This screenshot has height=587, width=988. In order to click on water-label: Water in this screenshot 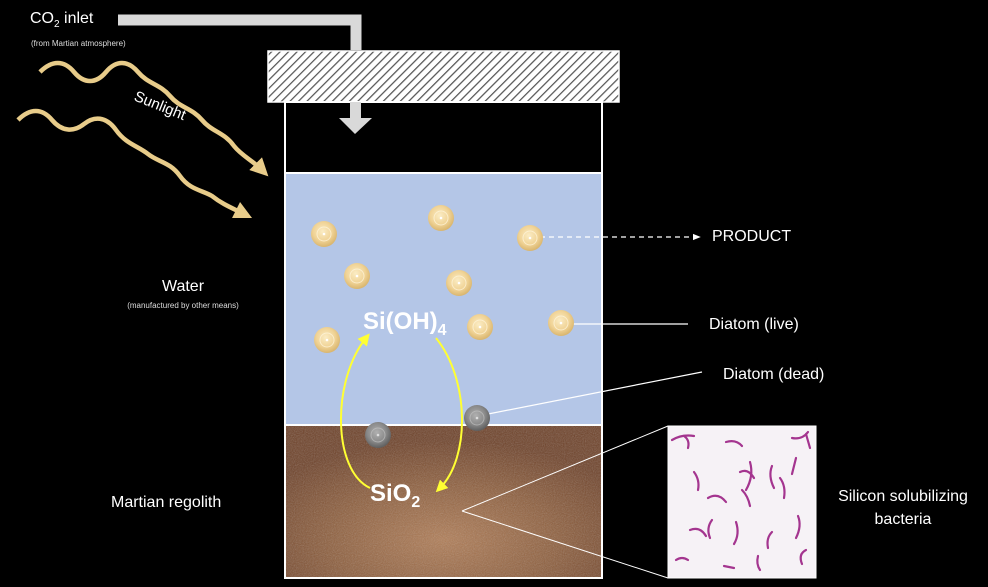, I will do `click(183, 286)`.